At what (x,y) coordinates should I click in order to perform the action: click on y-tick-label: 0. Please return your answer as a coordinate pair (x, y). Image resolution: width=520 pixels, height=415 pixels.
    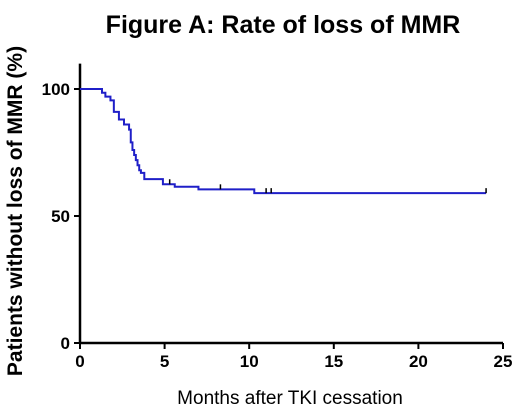
    Looking at the image, I should click on (65, 343).